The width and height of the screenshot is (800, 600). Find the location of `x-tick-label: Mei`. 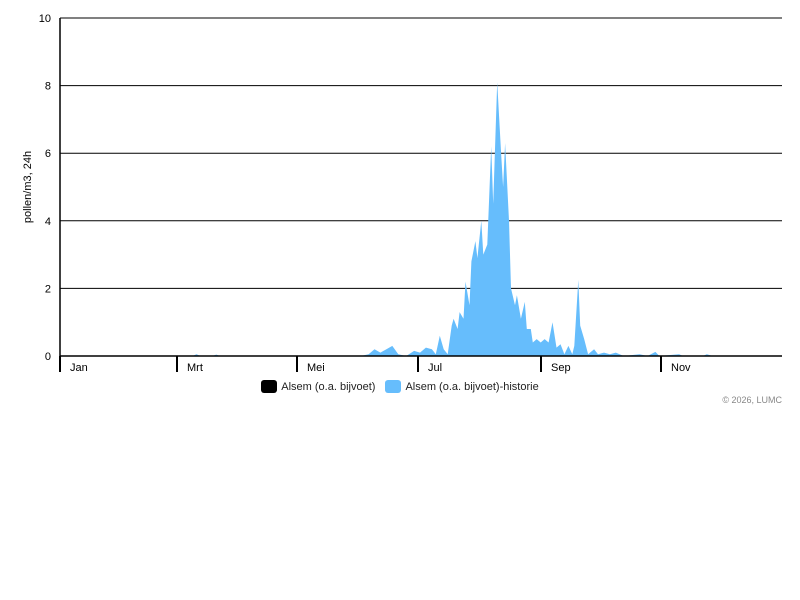

x-tick-label: Mei is located at coordinates (316, 368).